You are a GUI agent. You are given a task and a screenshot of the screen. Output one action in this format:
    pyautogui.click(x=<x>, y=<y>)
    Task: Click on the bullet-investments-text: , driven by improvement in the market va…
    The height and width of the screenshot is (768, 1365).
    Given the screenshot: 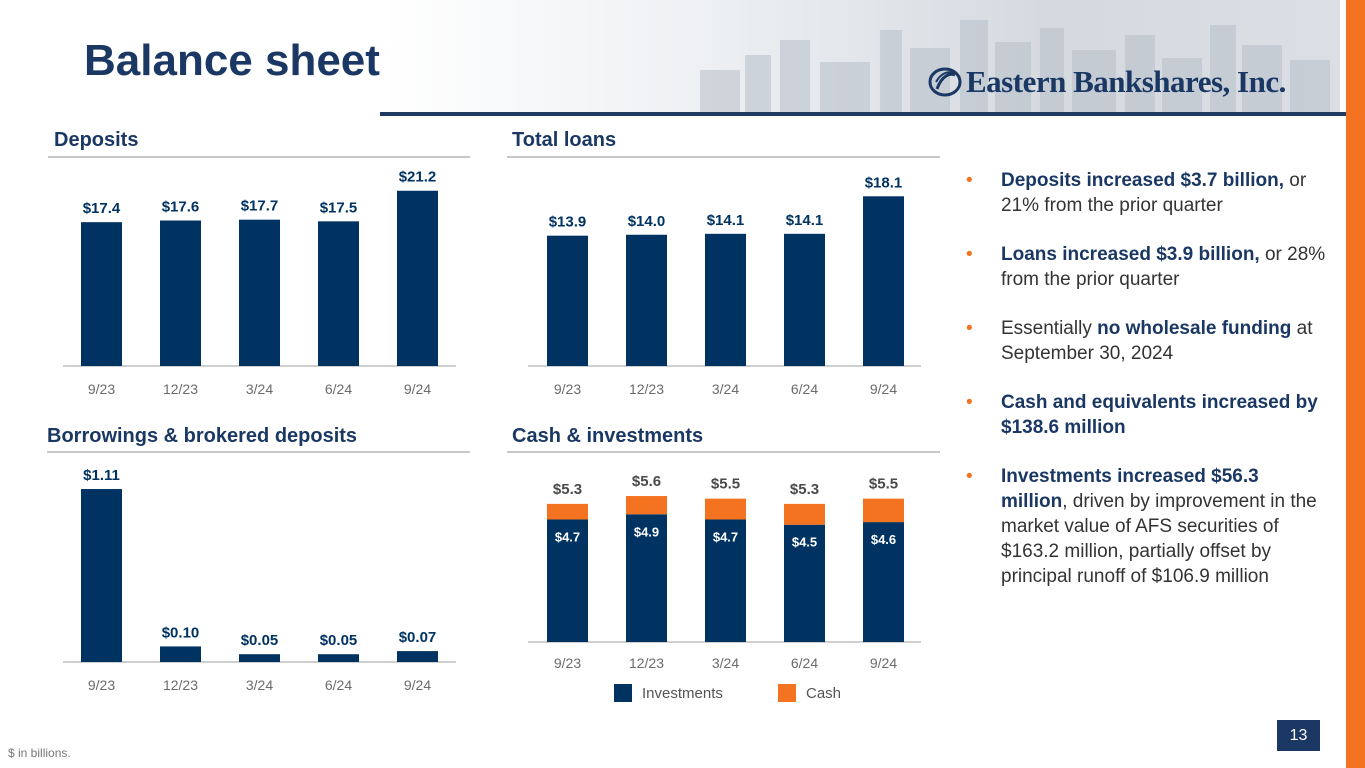 What is the action you would take?
    pyautogui.click(x=1159, y=539)
    